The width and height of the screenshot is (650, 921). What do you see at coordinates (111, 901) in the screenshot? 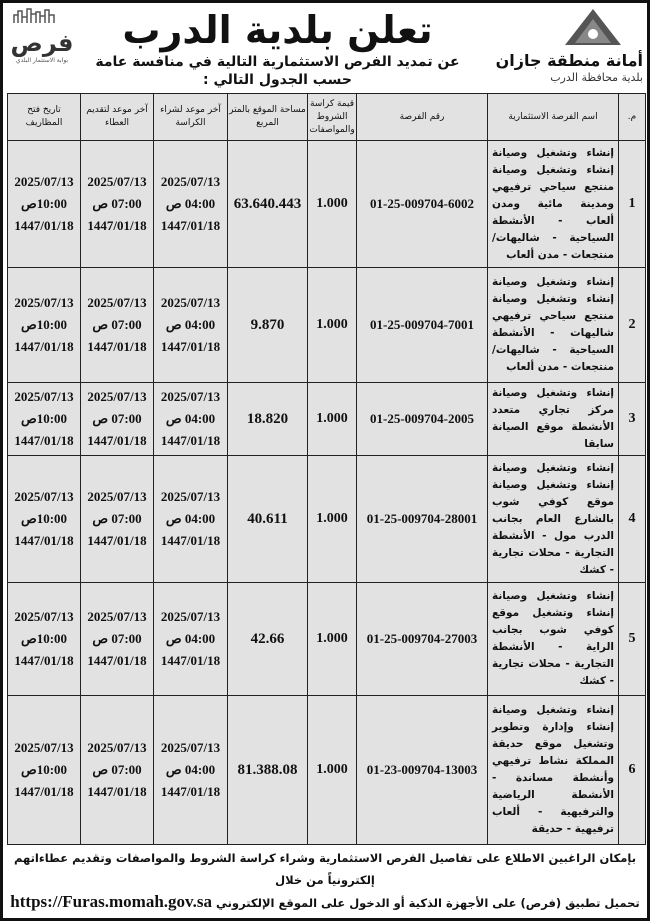
I see `furas-url-link: https://Furas.momah.gov.sa` at bounding box center [111, 901].